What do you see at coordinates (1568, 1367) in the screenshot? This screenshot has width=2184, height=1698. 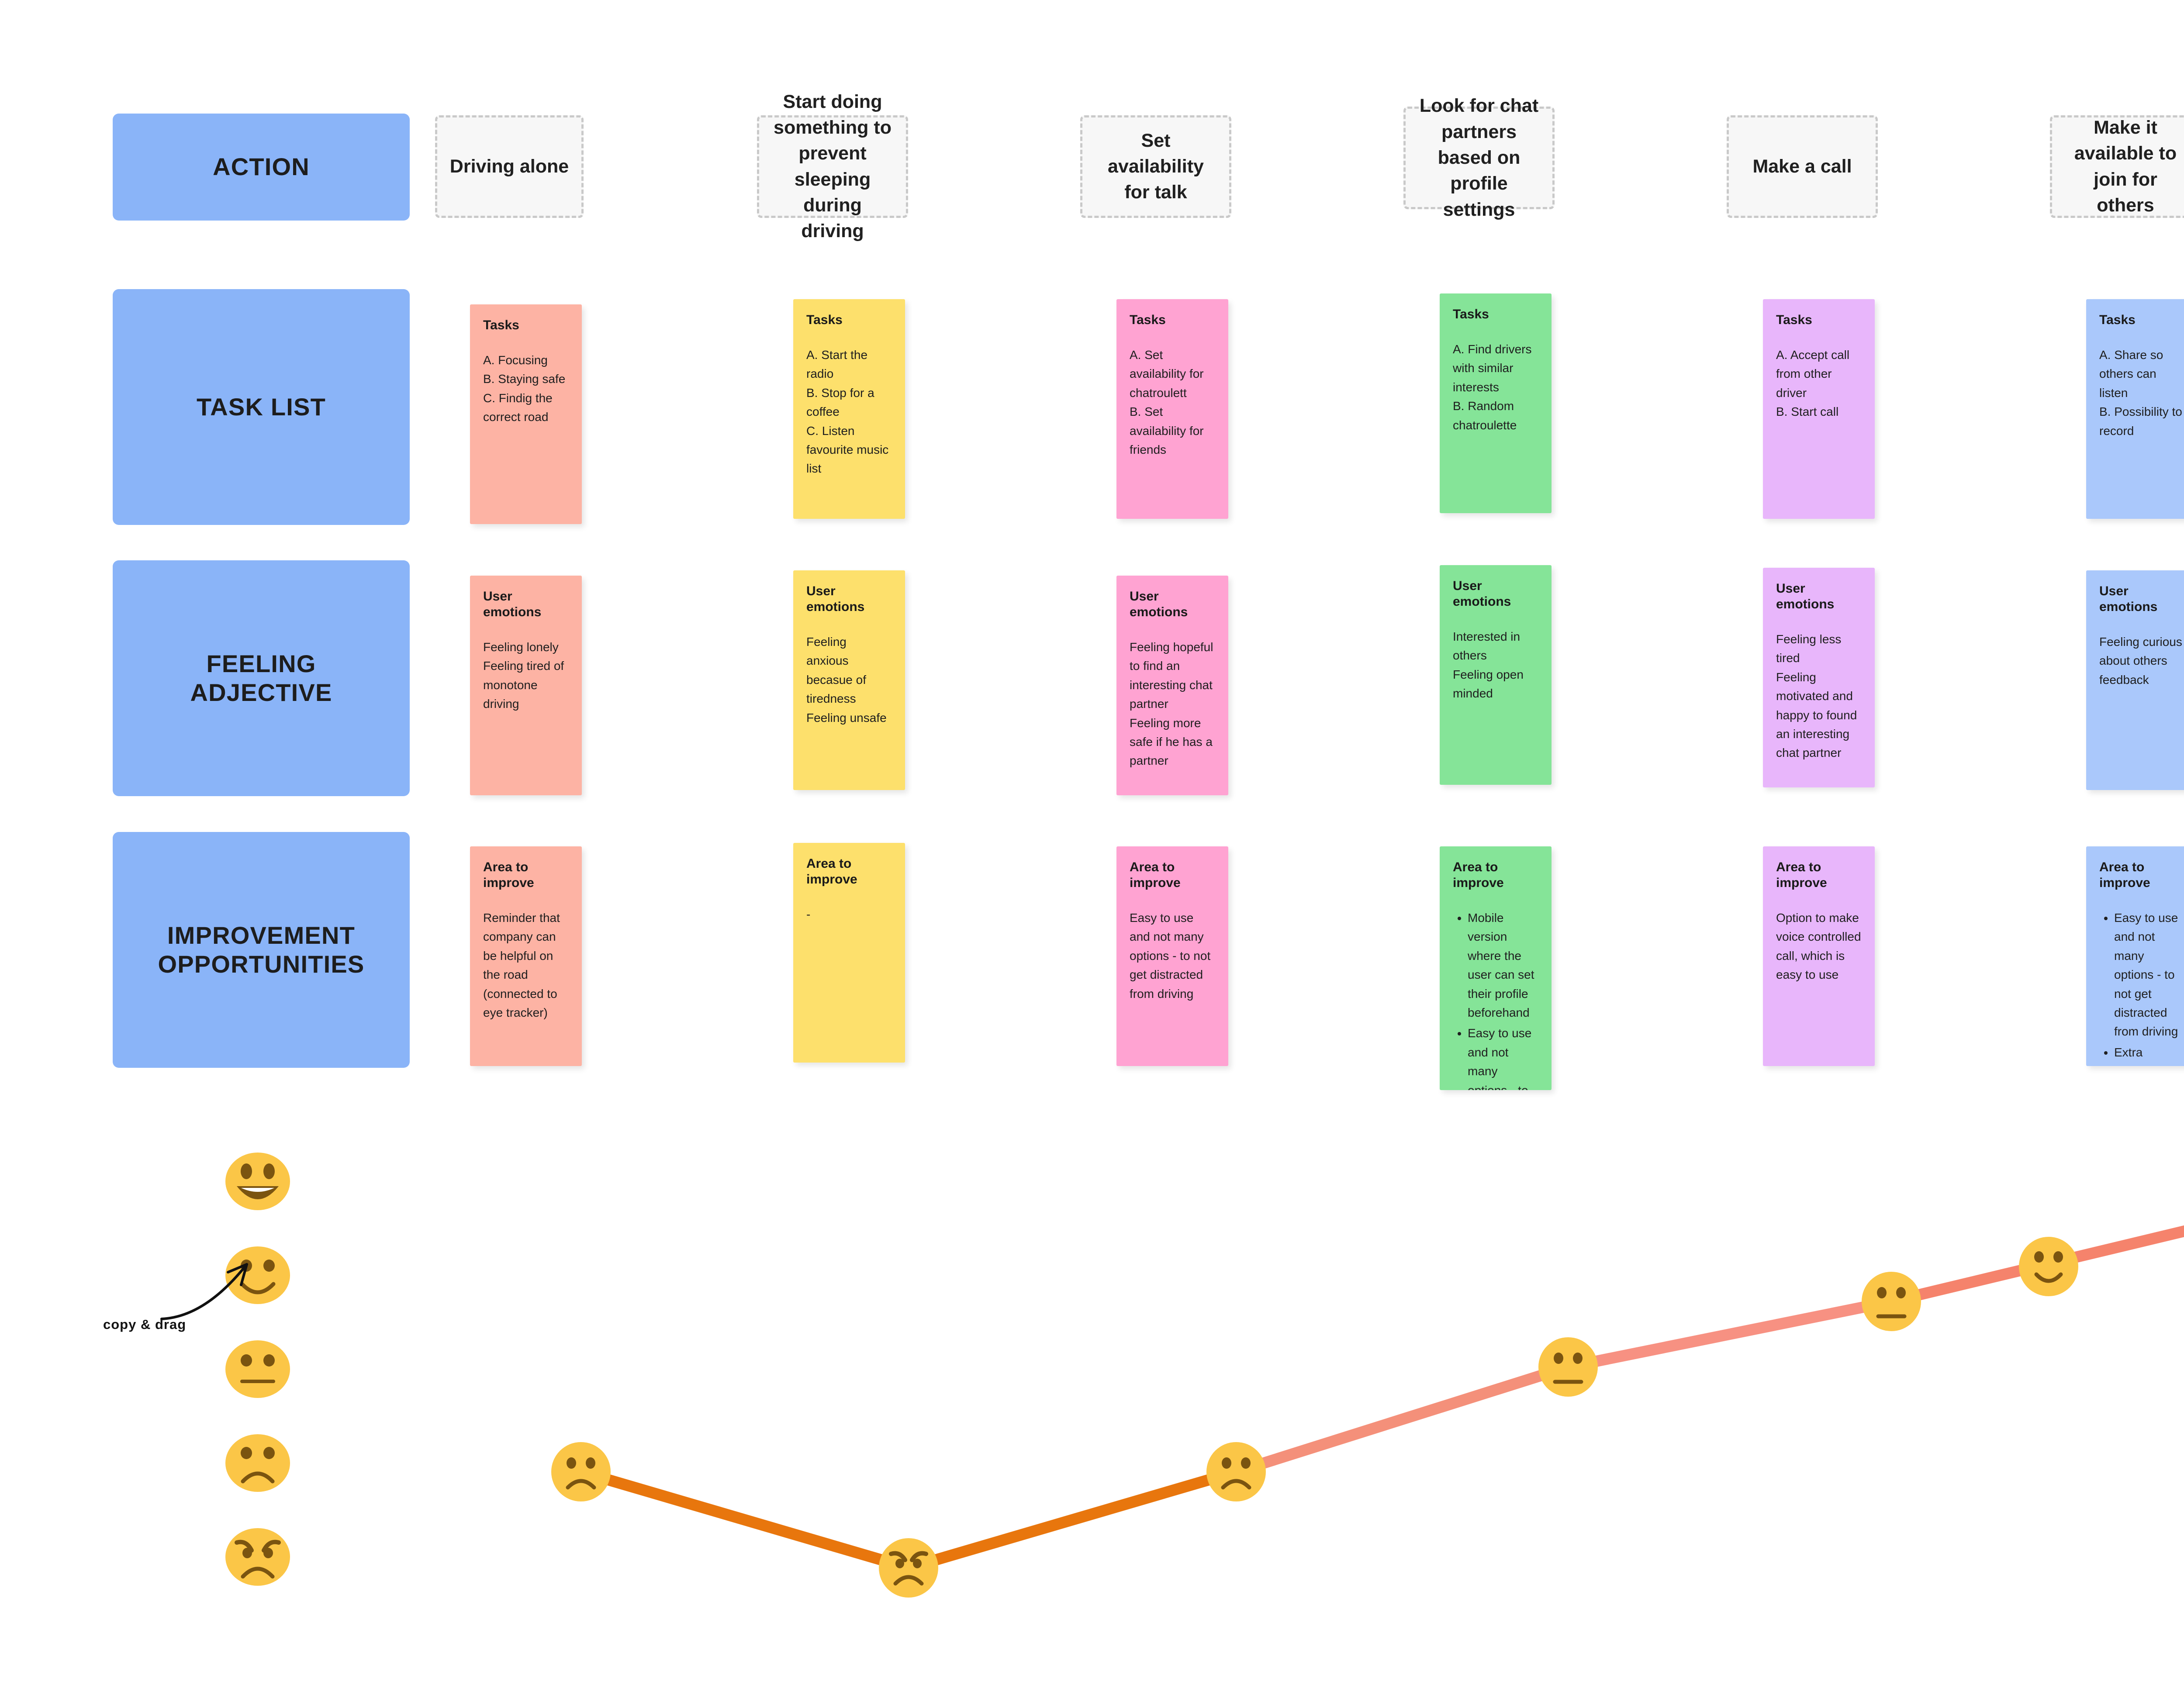 I see `curve-point-4-neutral-emoji` at bounding box center [1568, 1367].